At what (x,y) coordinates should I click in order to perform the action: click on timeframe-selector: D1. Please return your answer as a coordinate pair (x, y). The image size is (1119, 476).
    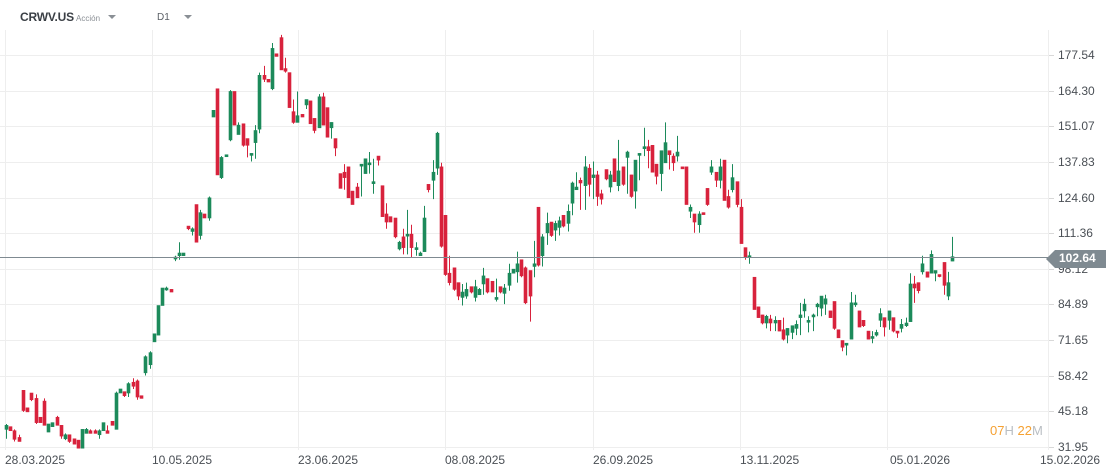
    Looking at the image, I should click on (163, 17).